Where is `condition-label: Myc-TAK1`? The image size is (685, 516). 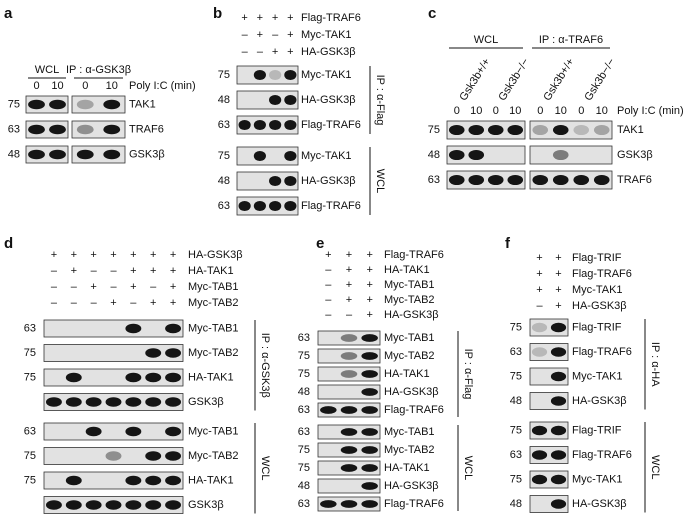
condition-label: Myc-TAK1 is located at coordinates (597, 290).